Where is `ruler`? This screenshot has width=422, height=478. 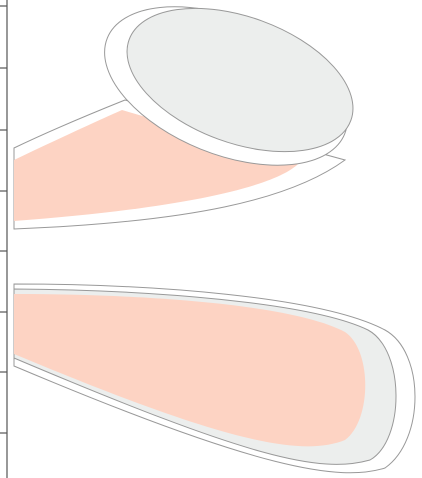
ruler is located at coordinates (4, 239).